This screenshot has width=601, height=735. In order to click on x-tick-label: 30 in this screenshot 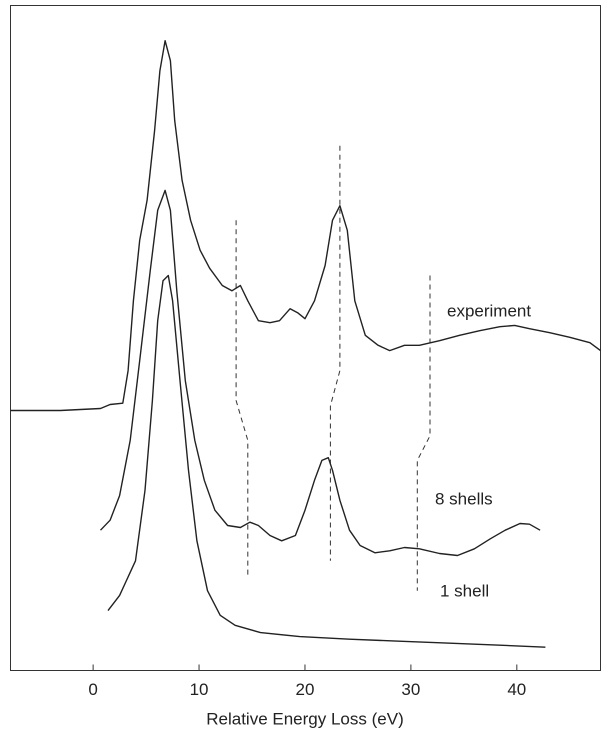, I will do `click(410, 689)`.